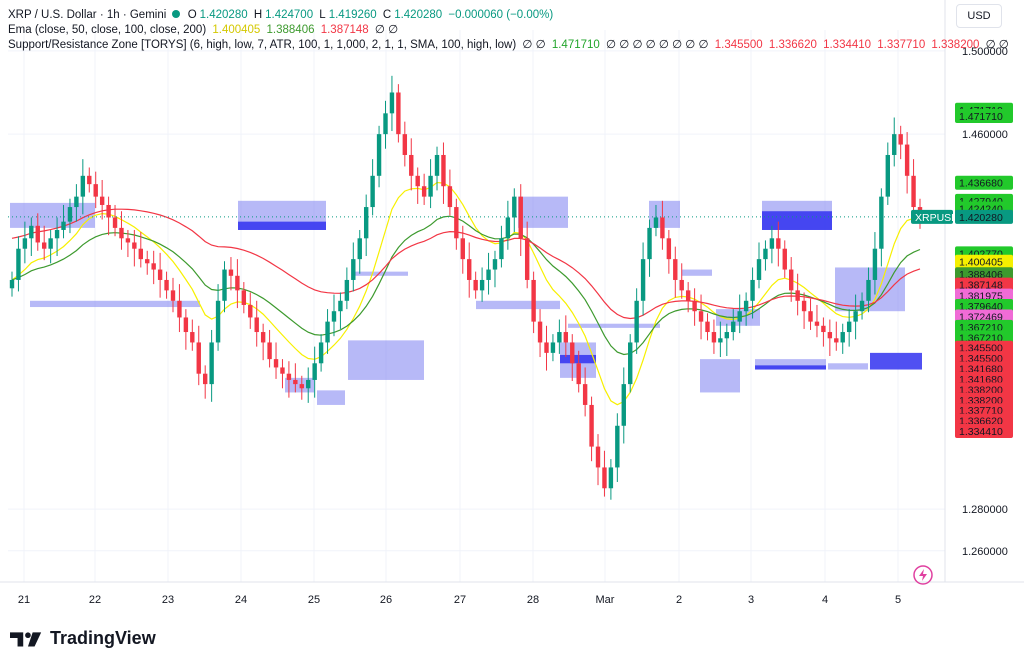 Image resolution: width=1024 pixels, height=665 pixels. Describe the element at coordinates (923, 575) in the screenshot. I see `flash-icon` at that location.